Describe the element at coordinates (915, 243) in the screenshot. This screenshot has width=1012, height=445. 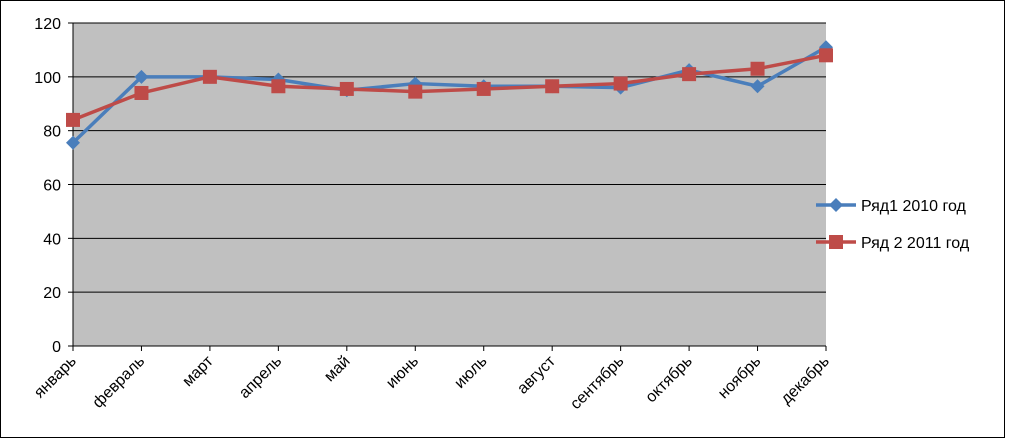
I see `legend-label: Ряд 2 2011 год` at that location.